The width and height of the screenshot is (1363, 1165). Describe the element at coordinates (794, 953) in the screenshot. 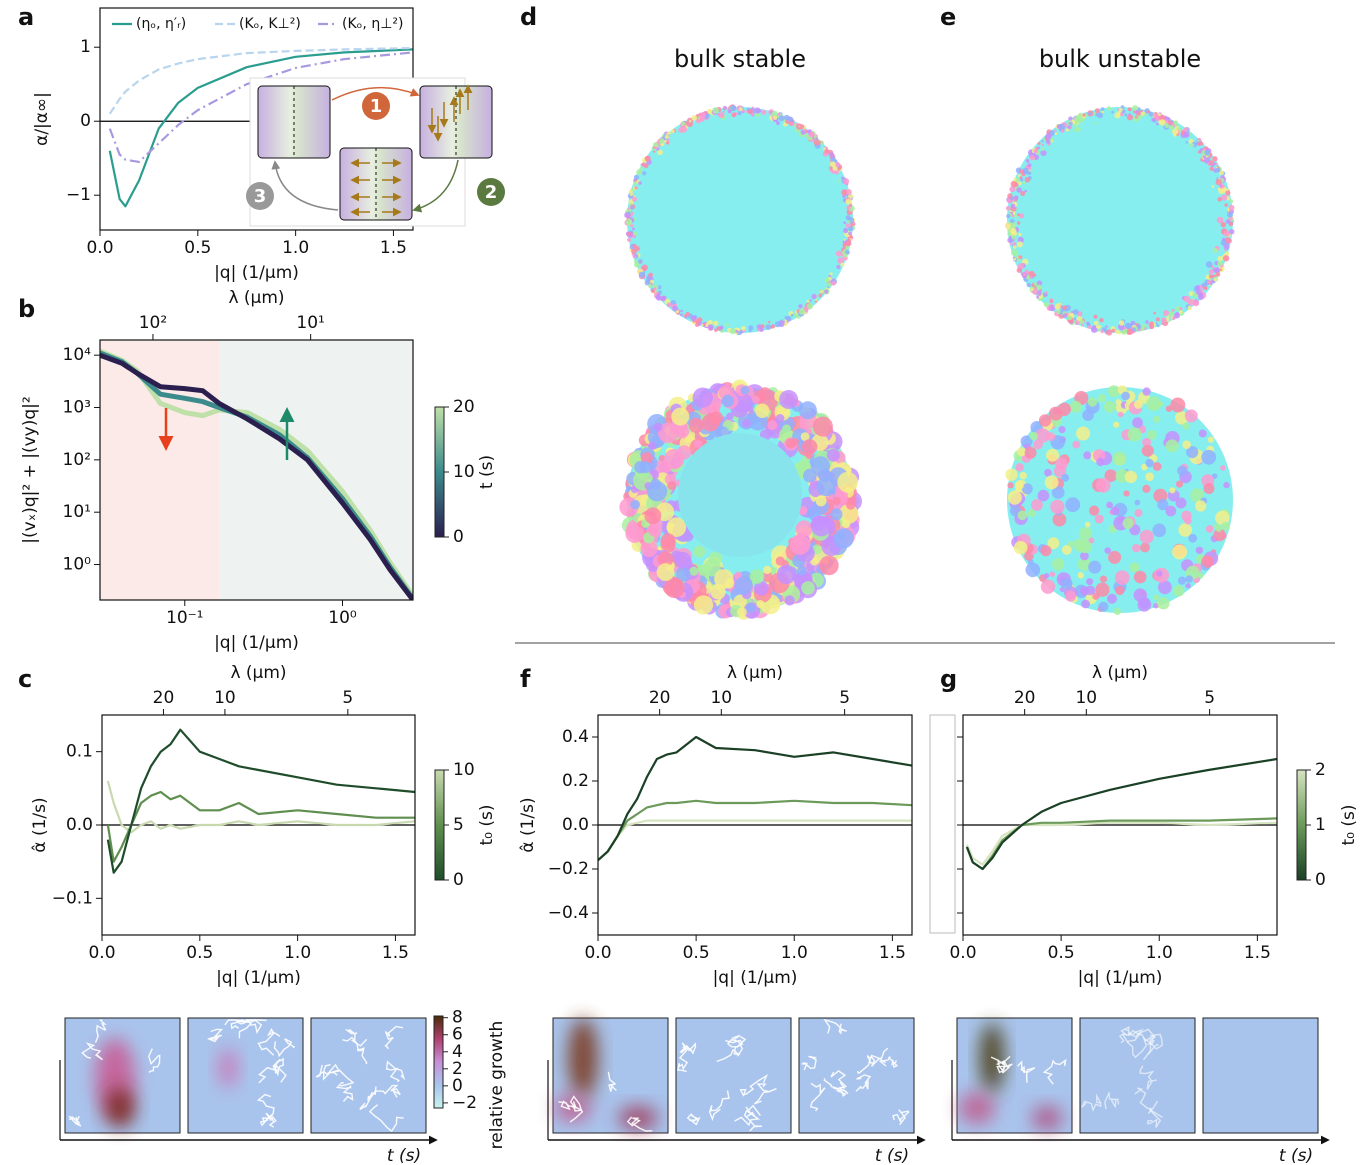

I see `x-tick-label: 1.0` at that location.